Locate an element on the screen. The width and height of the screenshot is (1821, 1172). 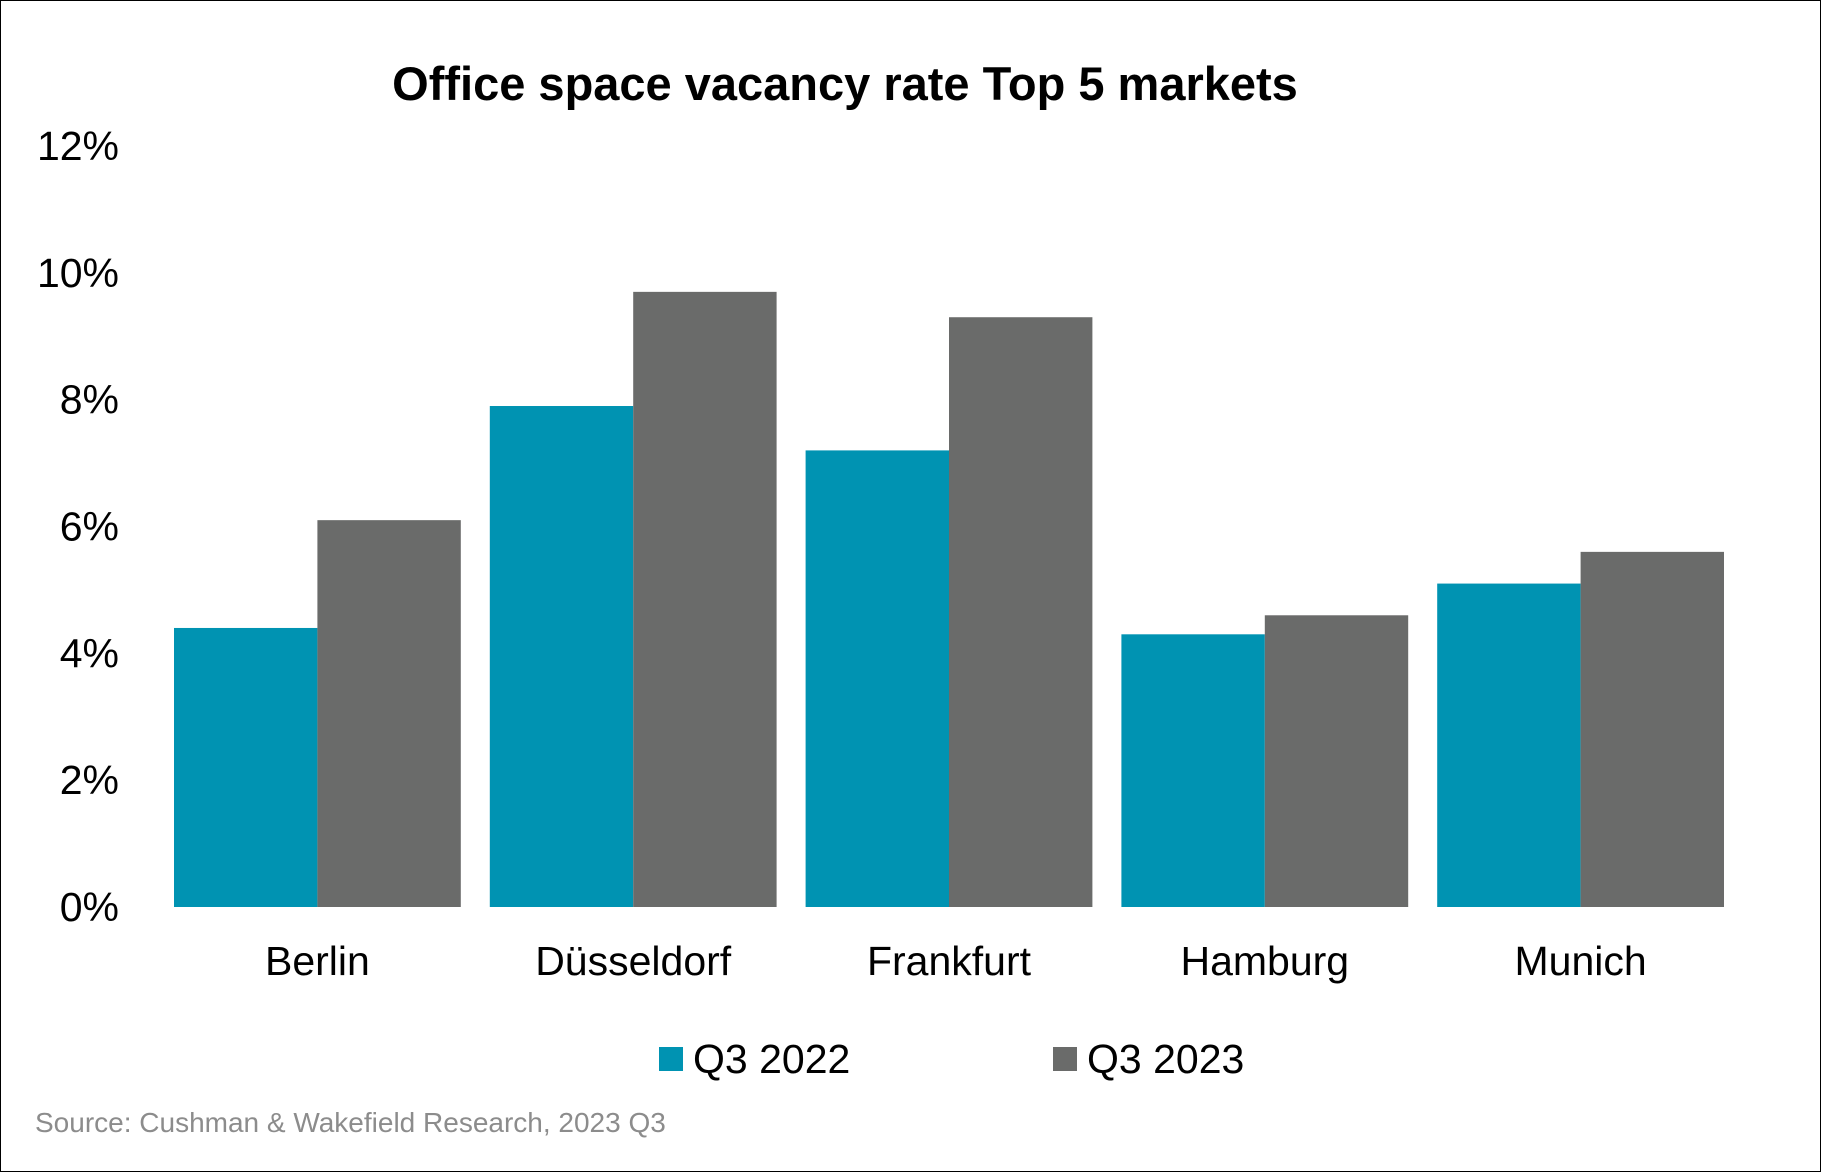
x-category-label: Frankfurt is located at coordinates (949, 961).